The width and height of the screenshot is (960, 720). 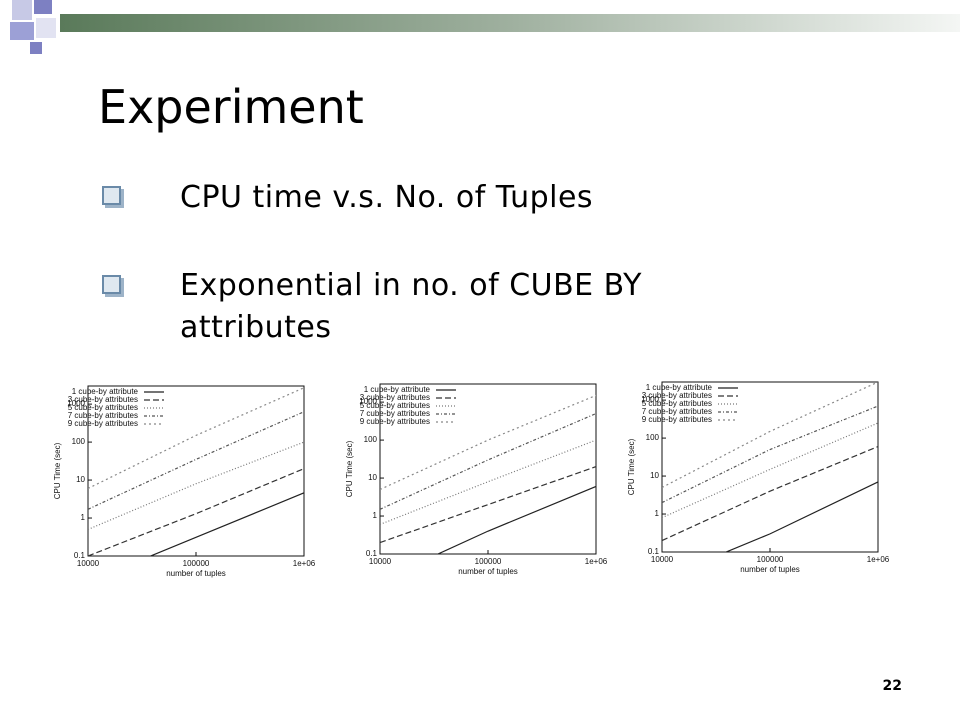 I want to click on bullet-text: CPU time v.s. No. of Tuples, so click(x=387, y=197).